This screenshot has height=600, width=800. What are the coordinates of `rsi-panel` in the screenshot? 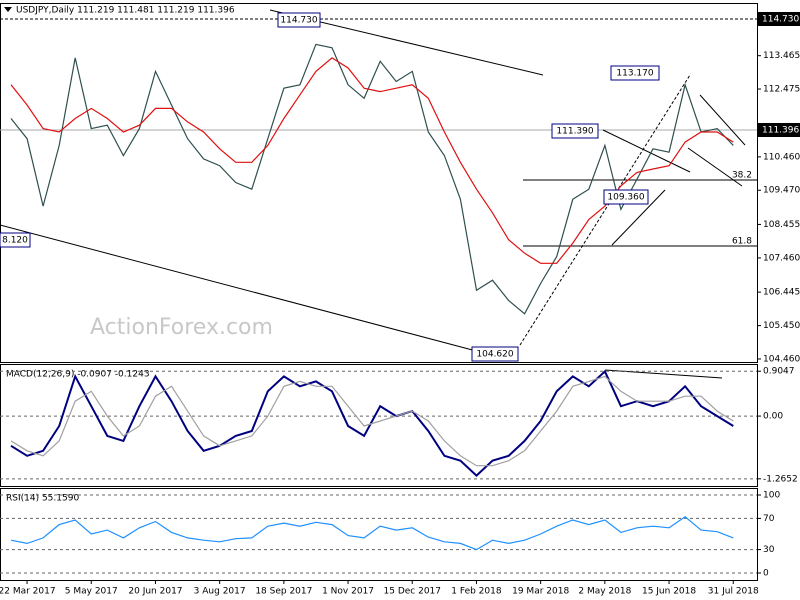 It's located at (379, 534).